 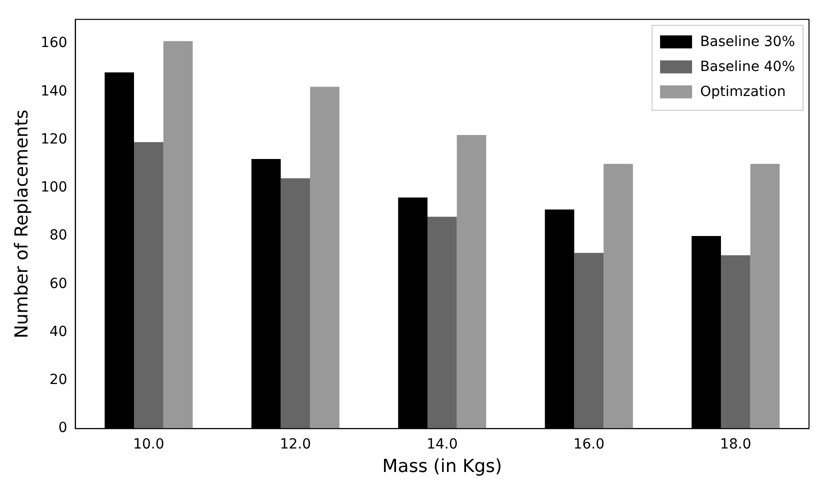 I want to click on x-tick-label: 10.0, so click(x=148, y=444).